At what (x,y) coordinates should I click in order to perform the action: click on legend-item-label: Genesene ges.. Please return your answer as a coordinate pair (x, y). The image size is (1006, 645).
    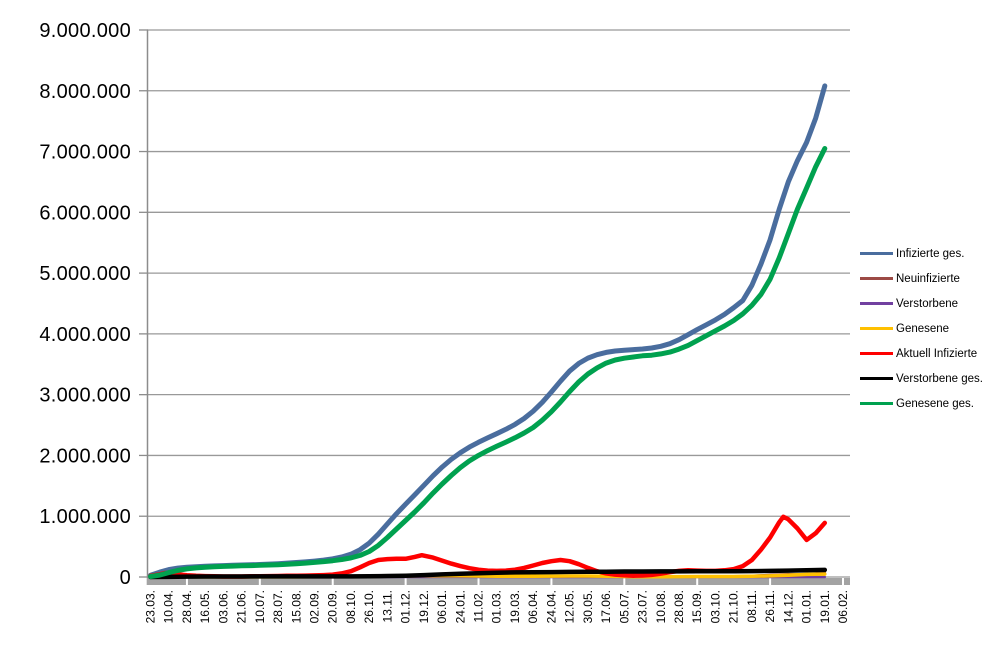
    Looking at the image, I should click on (935, 403).